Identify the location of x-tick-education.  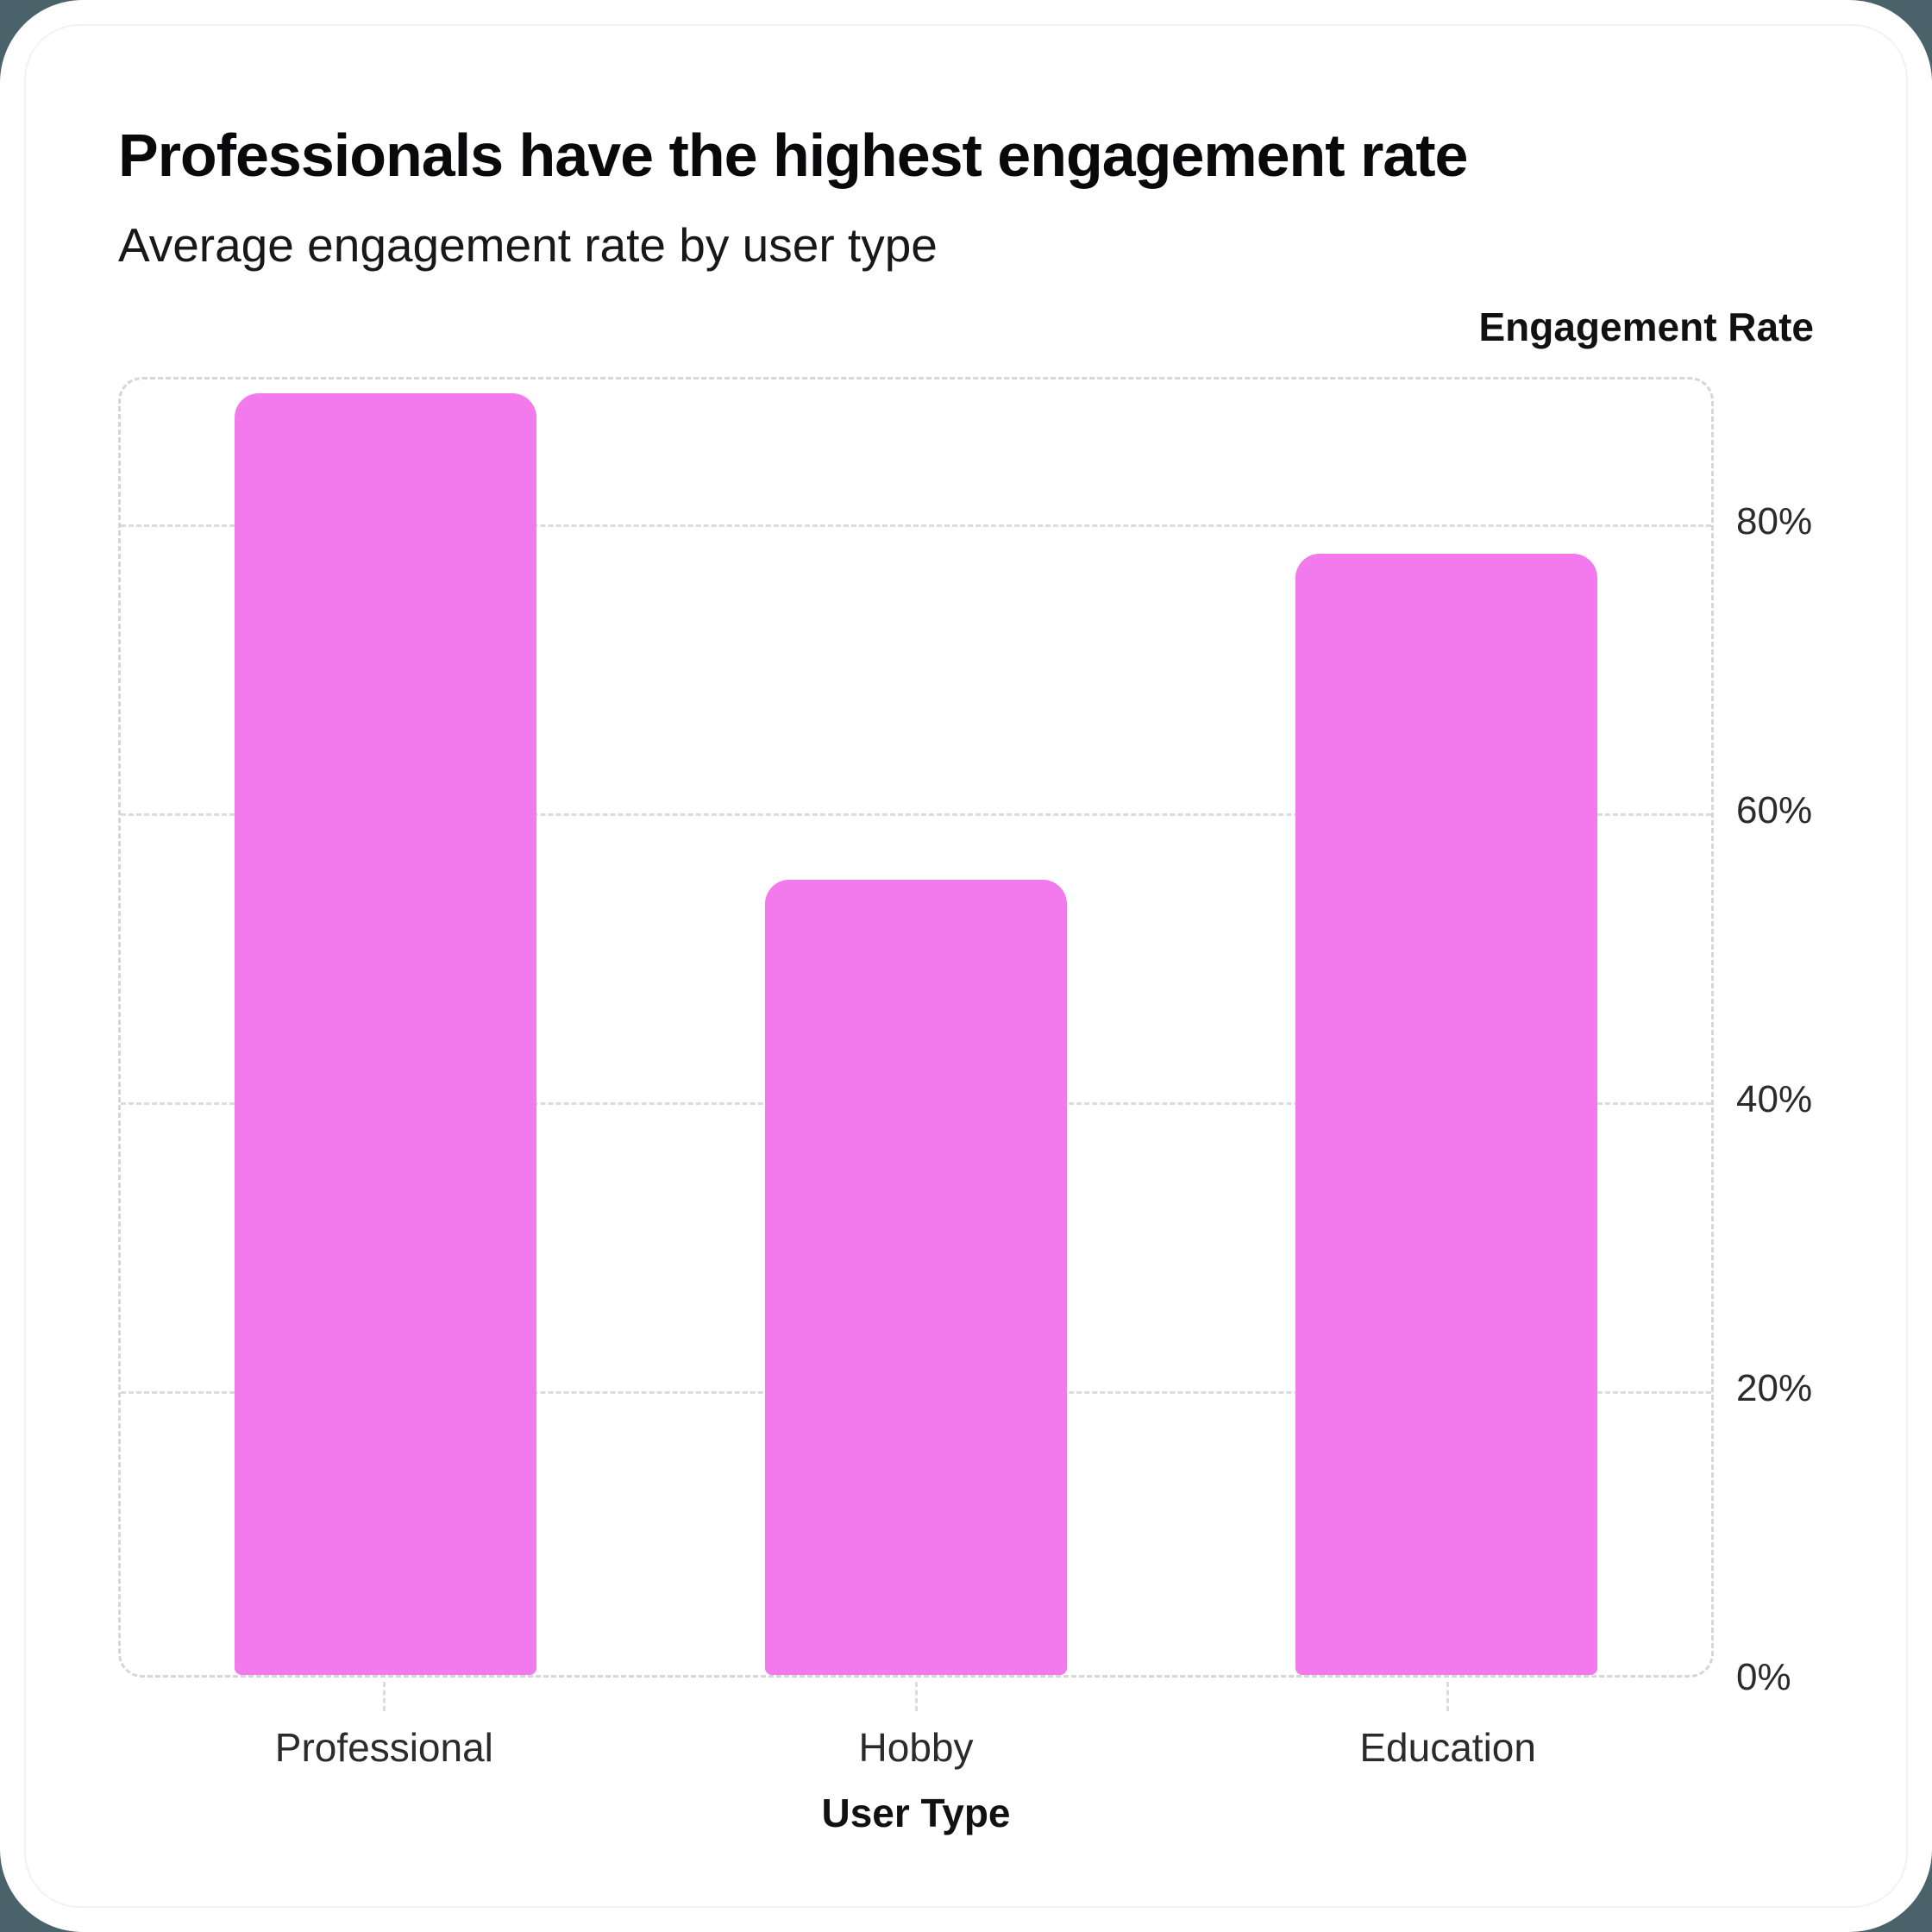
(1448, 1697).